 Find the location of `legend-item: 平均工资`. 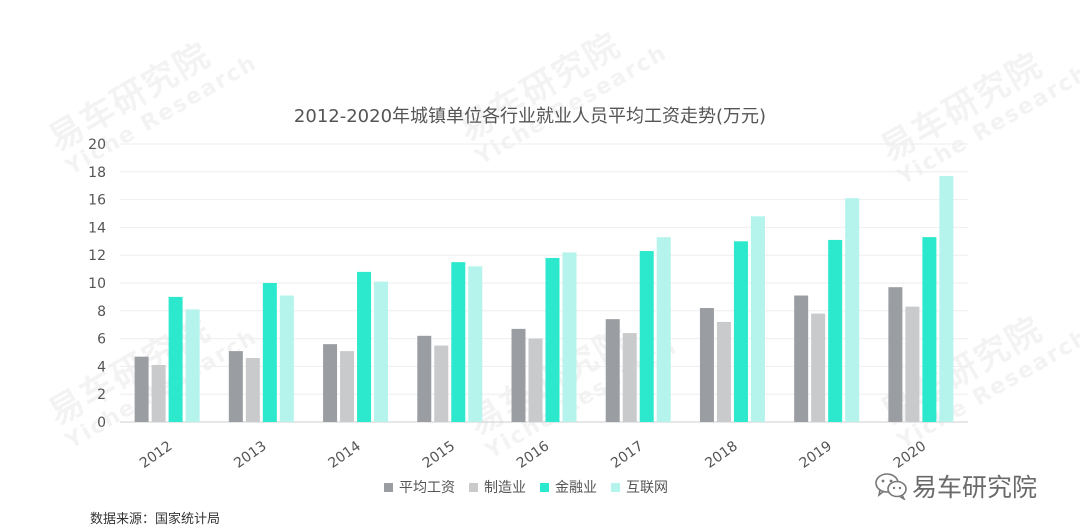

legend-item: 平均工资 is located at coordinates (419, 487).